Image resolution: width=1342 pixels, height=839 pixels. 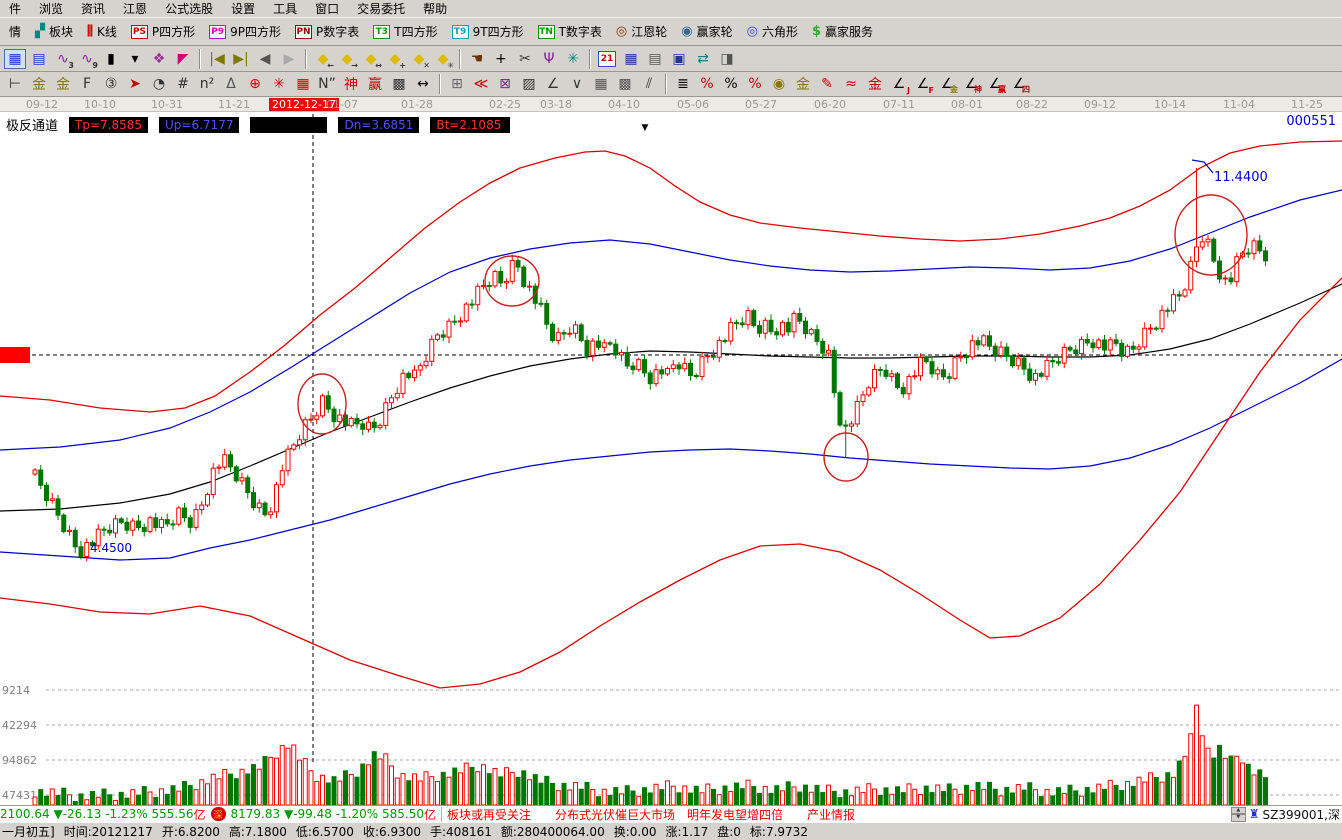 What do you see at coordinates (51, 9) in the screenshot?
I see `menu-item-1: 浏览` at bounding box center [51, 9].